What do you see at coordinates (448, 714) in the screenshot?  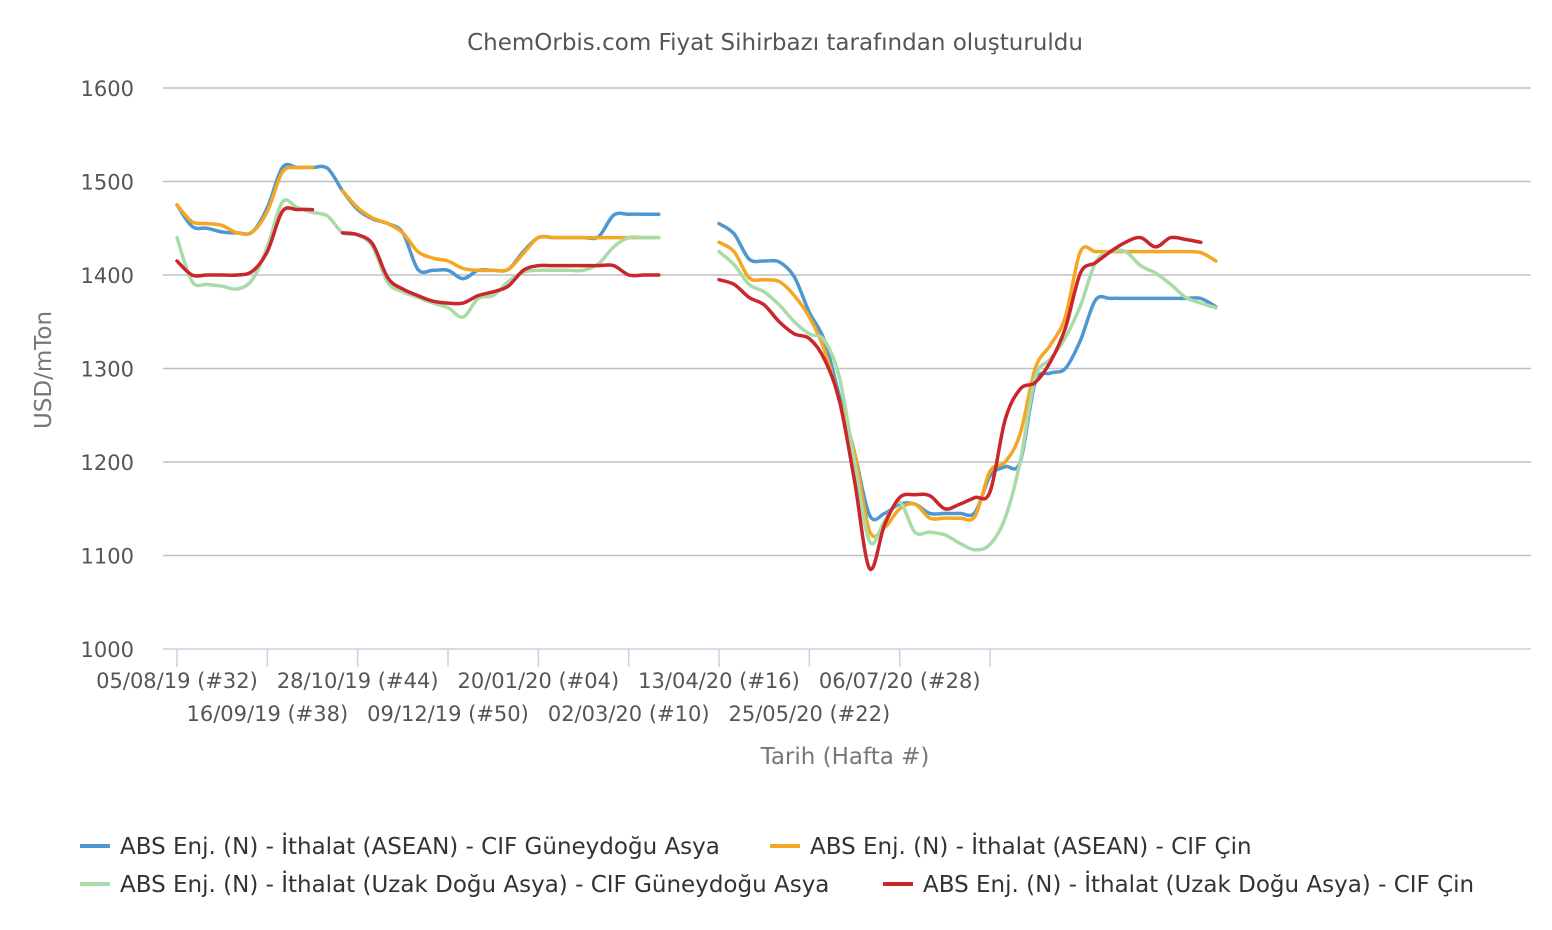 I see `x-tick-label: 09/12/19 (#50)` at bounding box center [448, 714].